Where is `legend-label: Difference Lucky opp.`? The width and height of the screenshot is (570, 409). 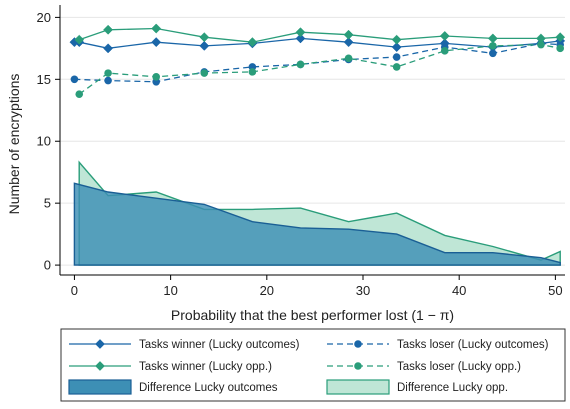 legend-label: Difference Lucky opp. is located at coordinates (452, 388).